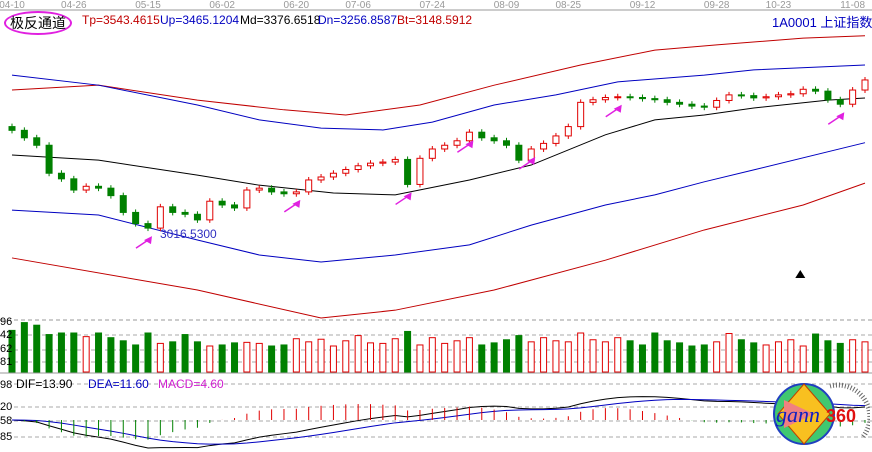 This screenshot has height=452, width=872. Describe the element at coordinates (798, 414) in the screenshot. I see `svg-text: gann` at that location.